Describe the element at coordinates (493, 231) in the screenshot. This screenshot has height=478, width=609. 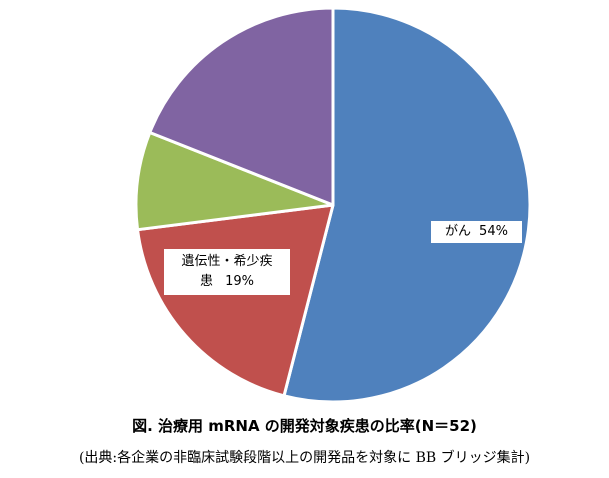
I see `slice-label-gan-value: 54%` at that location.